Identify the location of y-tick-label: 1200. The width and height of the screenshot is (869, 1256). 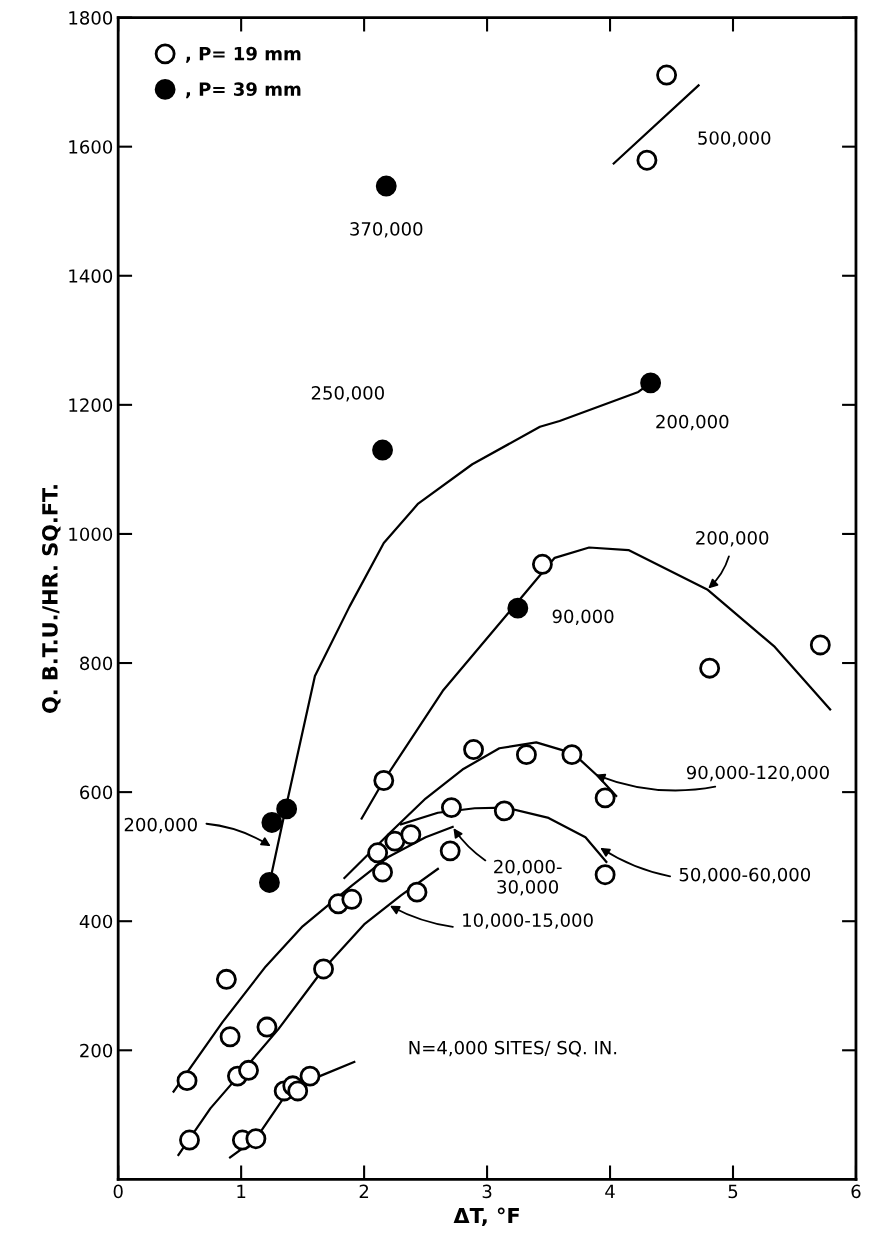
(91, 405).